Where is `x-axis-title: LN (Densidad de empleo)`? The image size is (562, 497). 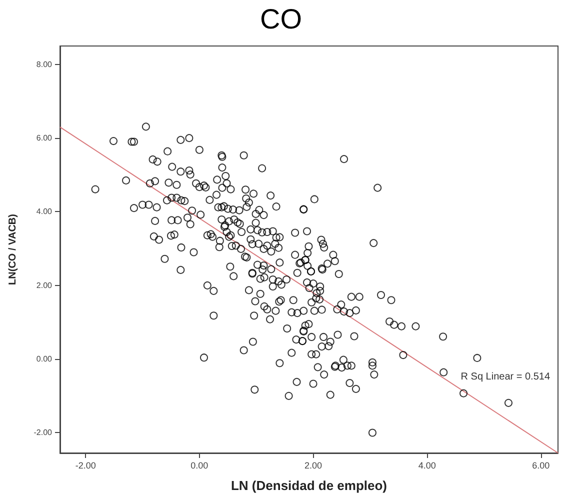
x-axis-title: LN (Densidad de empleo) is located at coordinates (309, 485).